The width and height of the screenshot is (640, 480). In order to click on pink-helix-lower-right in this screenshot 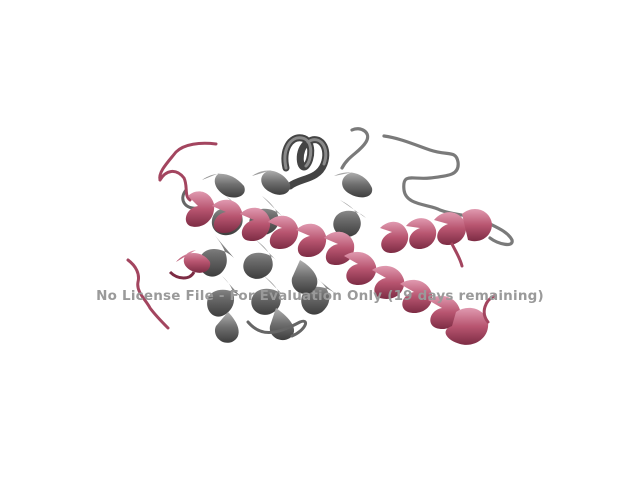, I will do `click(416, 298)`.